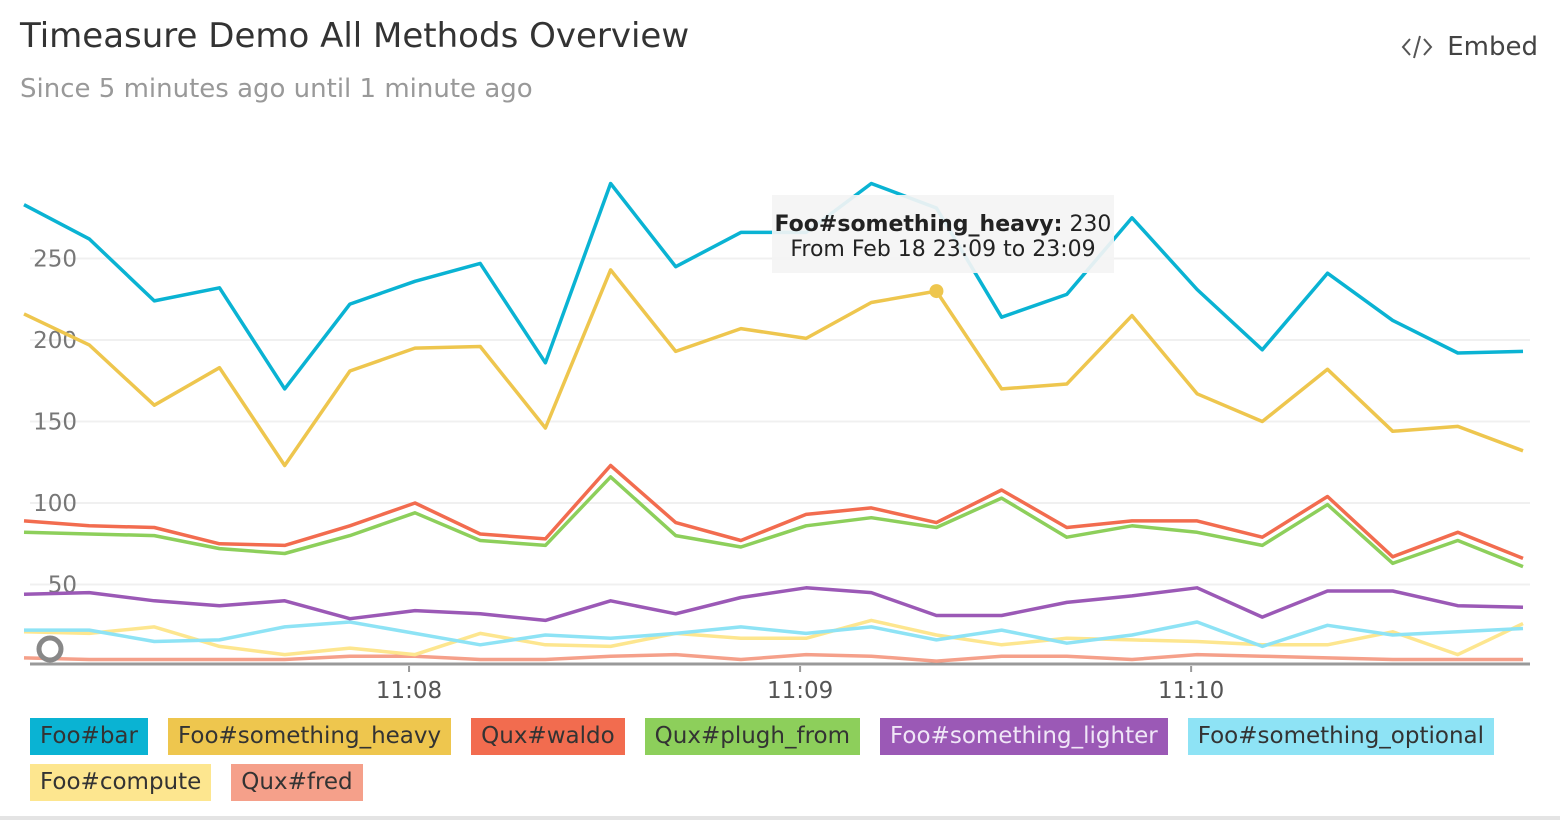  Describe the element at coordinates (55, 423) in the screenshot. I see `y-tick-label: 150` at that location.